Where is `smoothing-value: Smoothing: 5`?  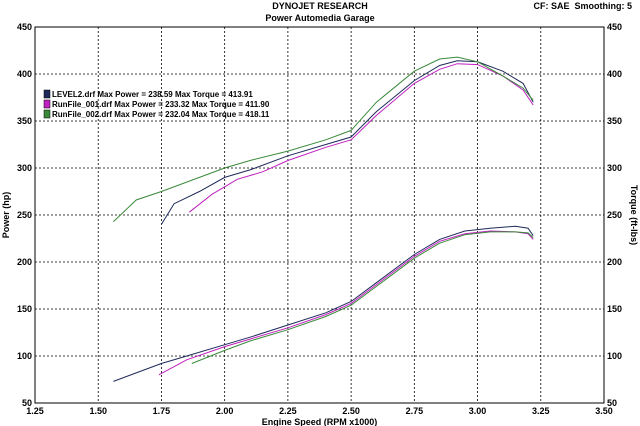
smoothing-value: Smoothing: 5 is located at coordinates (603, 6).